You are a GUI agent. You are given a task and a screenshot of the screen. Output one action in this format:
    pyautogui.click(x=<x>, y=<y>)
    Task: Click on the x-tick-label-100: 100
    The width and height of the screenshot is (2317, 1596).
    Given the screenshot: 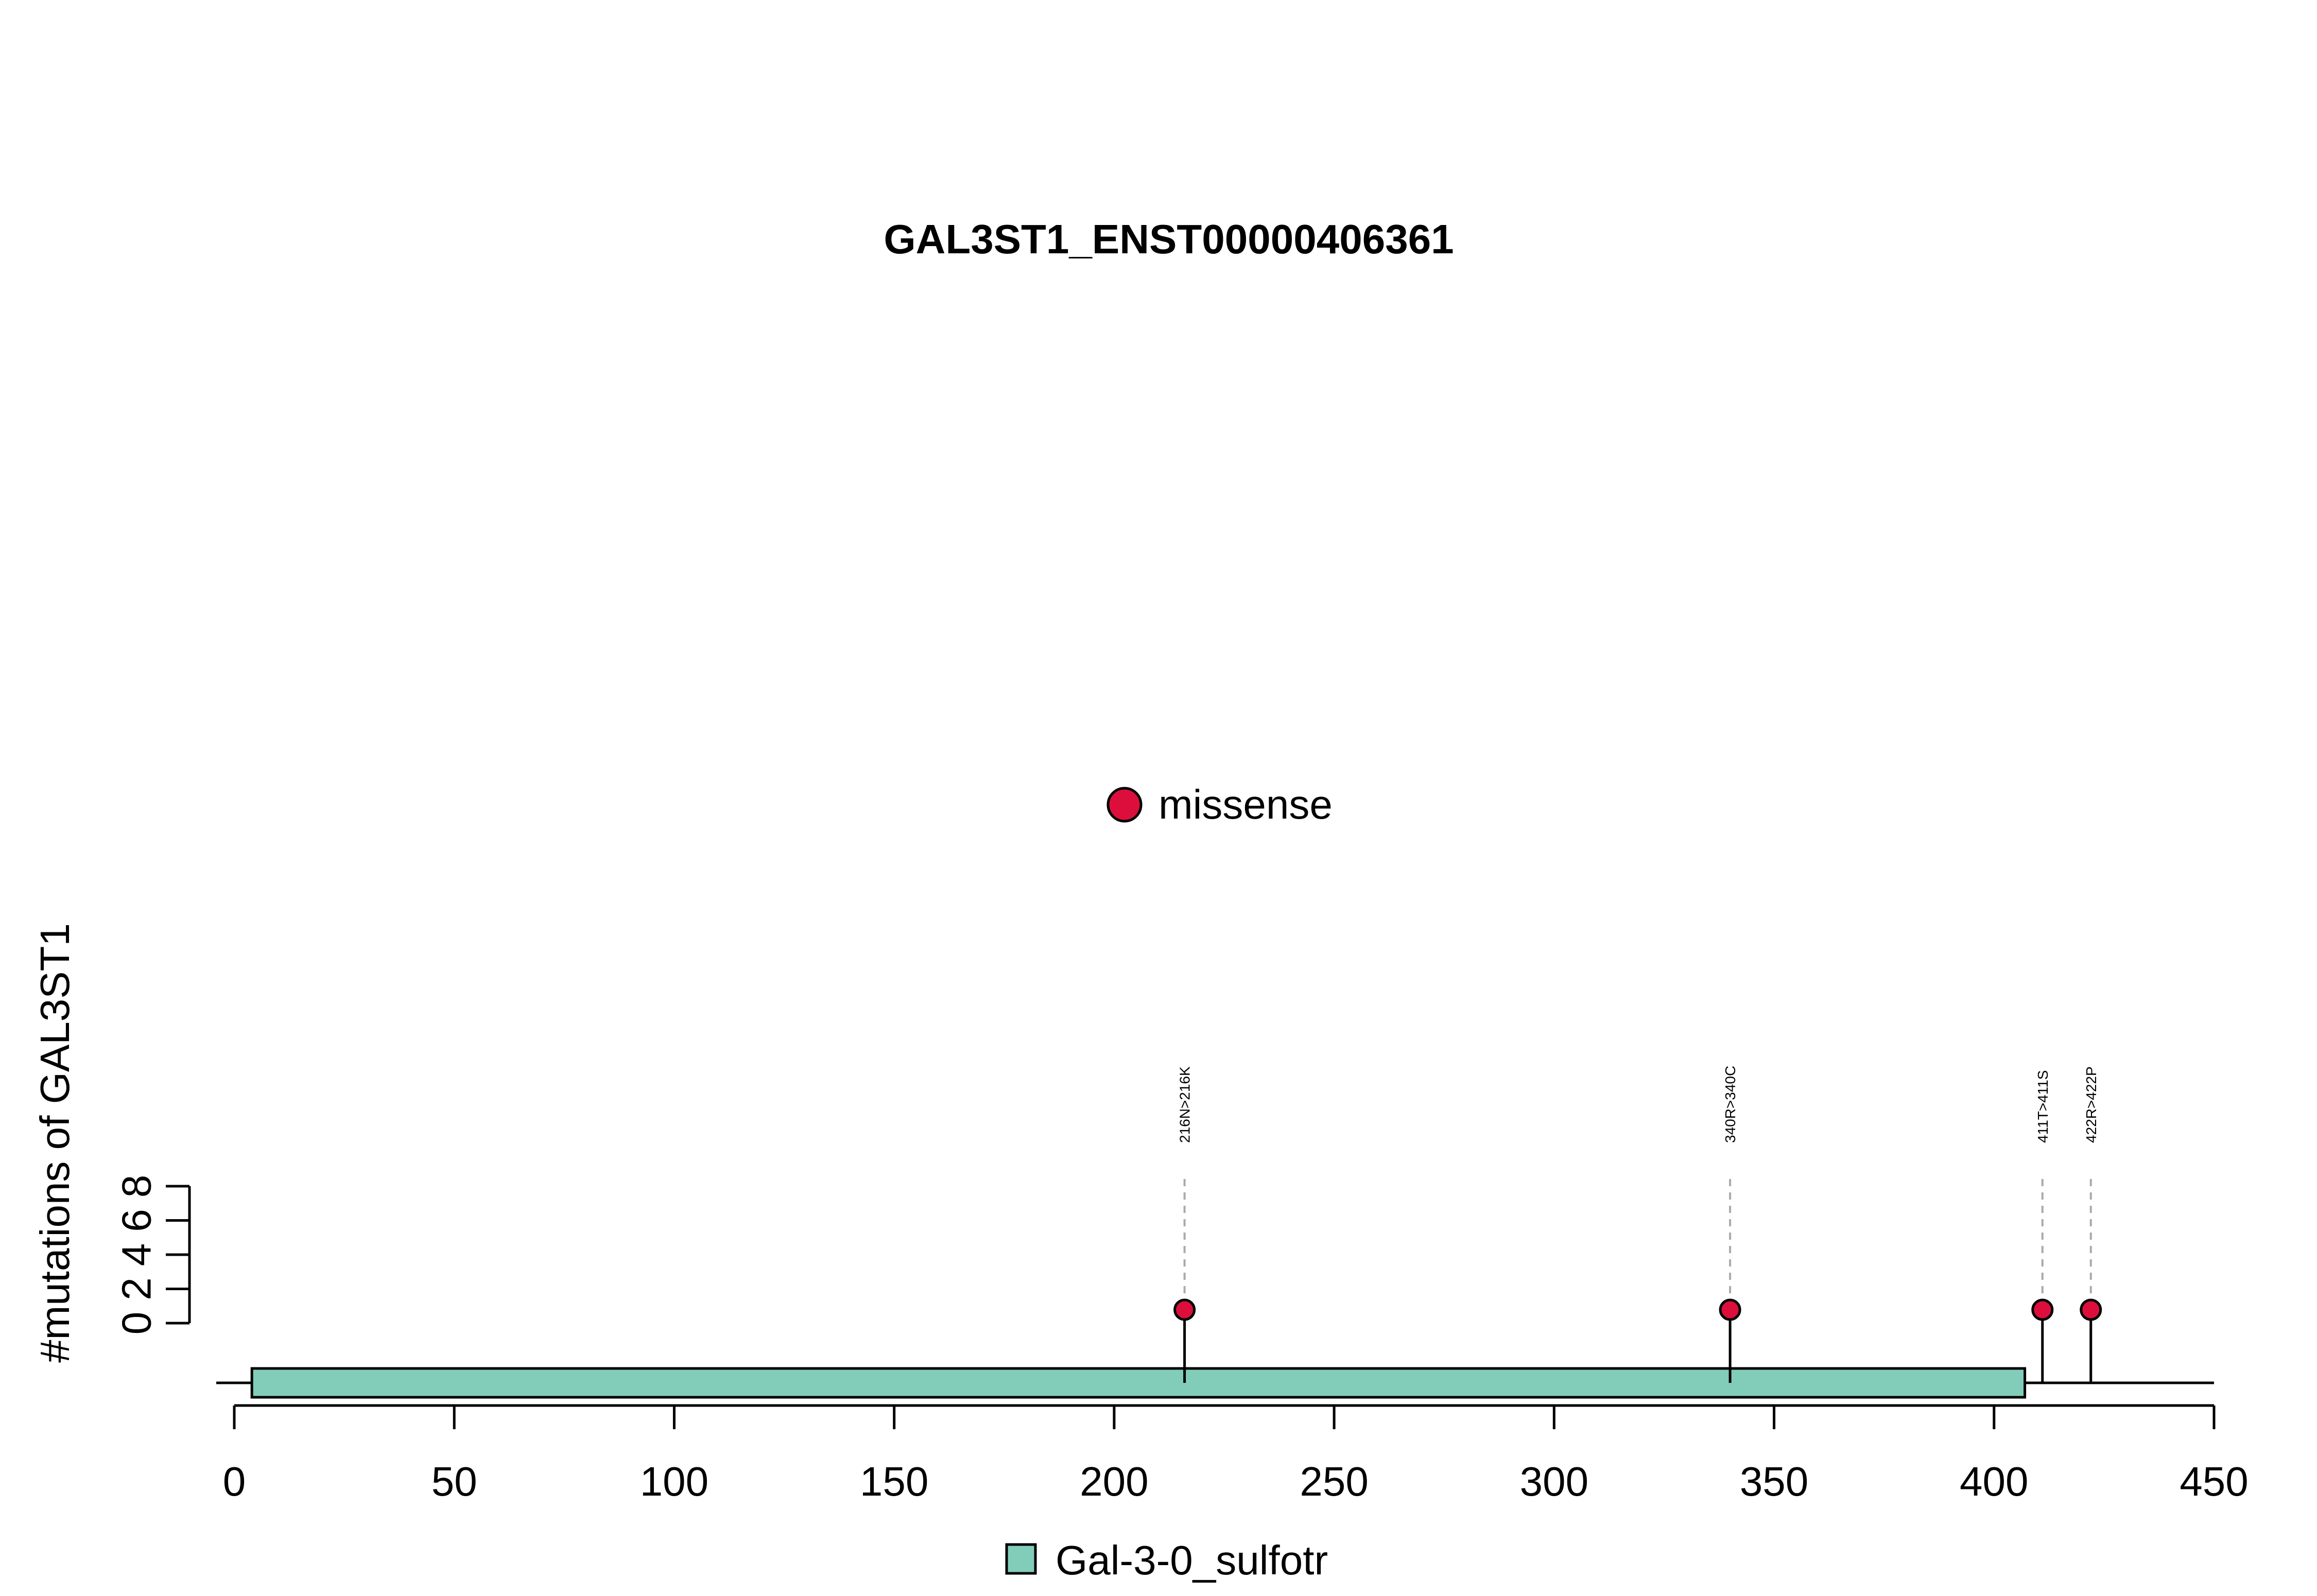 What is the action you would take?
    pyautogui.click(x=674, y=1481)
    